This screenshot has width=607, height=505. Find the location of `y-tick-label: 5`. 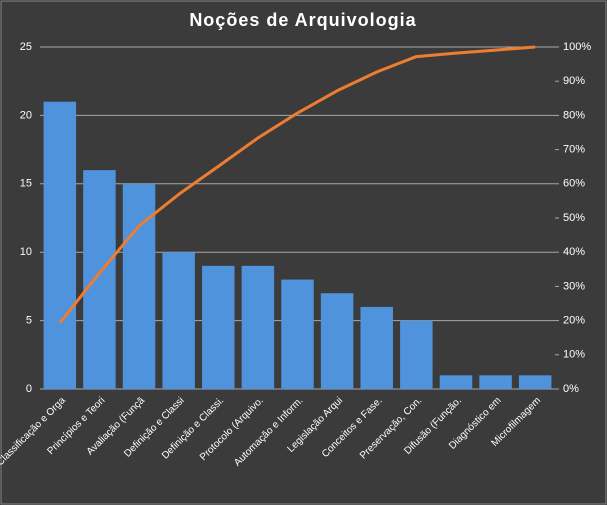

y-tick-label: 5 is located at coordinates (29, 321).